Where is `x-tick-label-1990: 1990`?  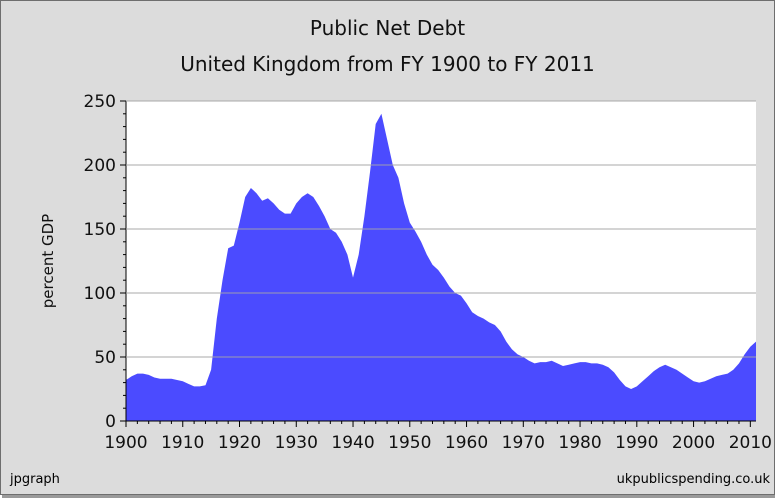
x-tick-label-1990: 1990 is located at coordinates (636, 443).